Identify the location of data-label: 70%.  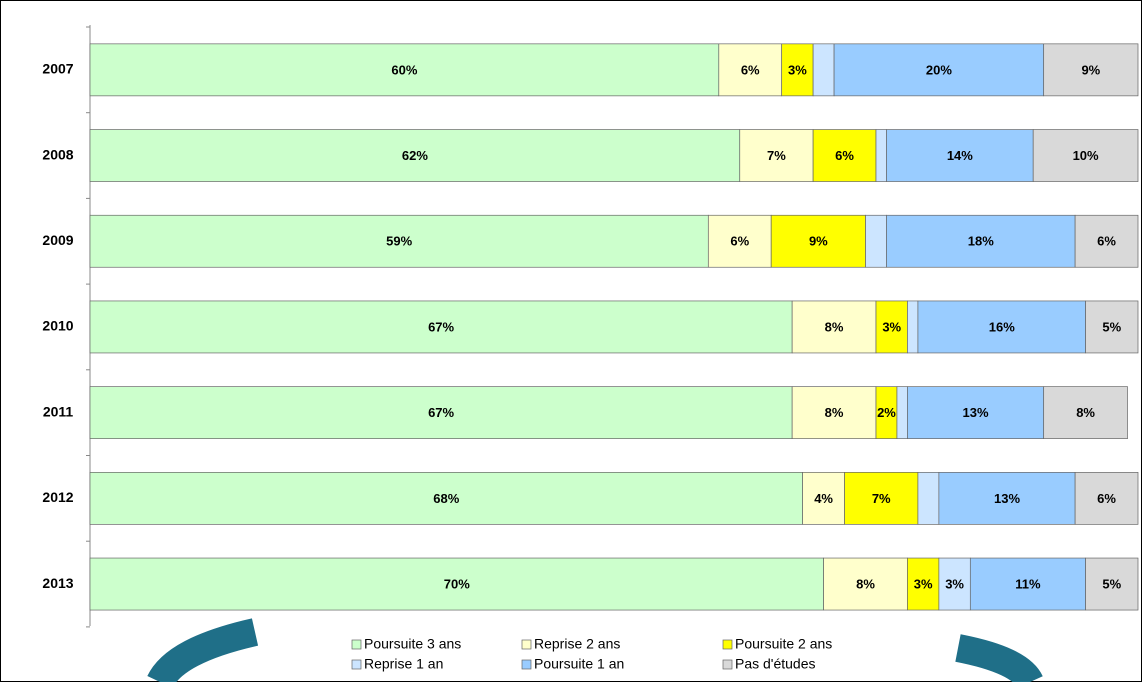
(457, 583).